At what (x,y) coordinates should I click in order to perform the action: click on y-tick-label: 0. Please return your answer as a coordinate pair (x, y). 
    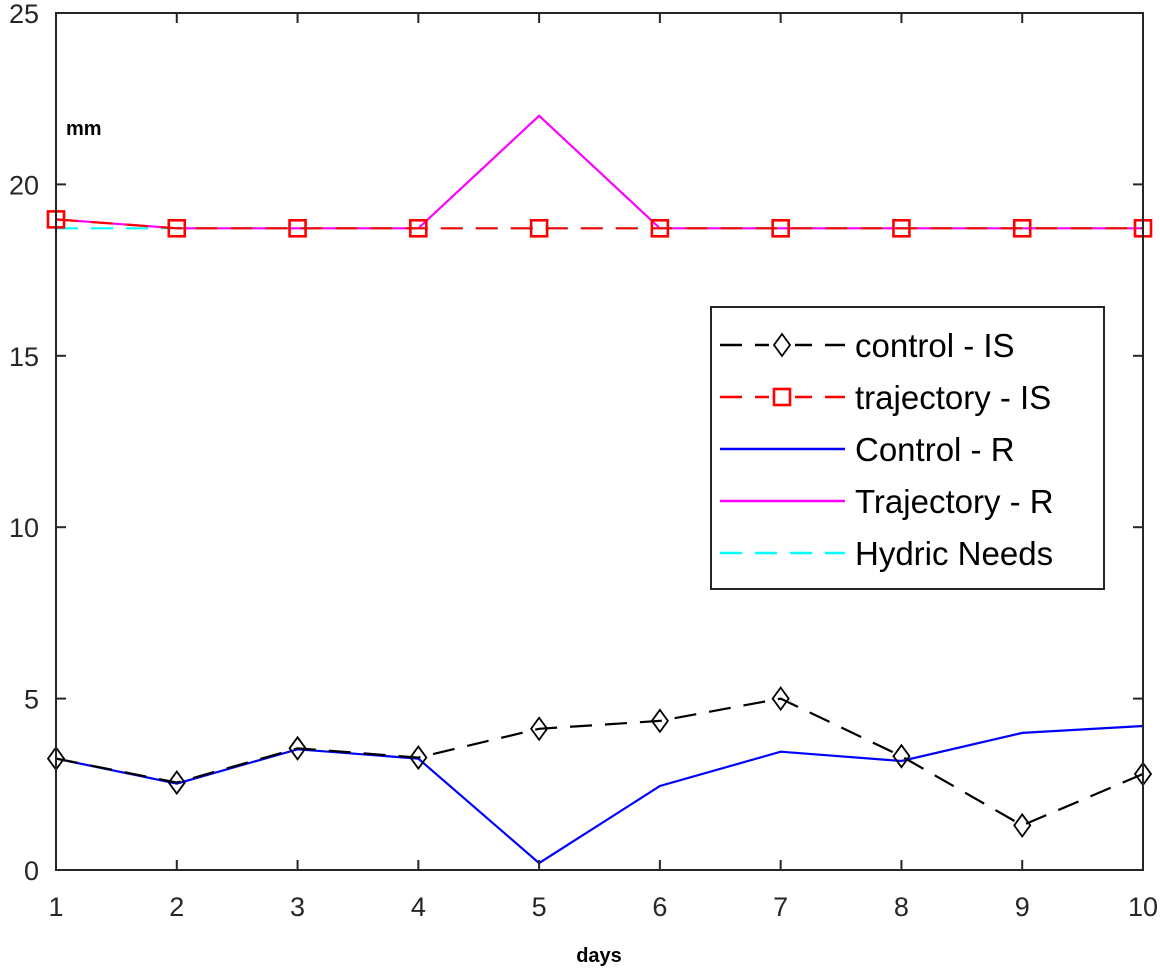
    Looking at the image, I should click on (31, 871).